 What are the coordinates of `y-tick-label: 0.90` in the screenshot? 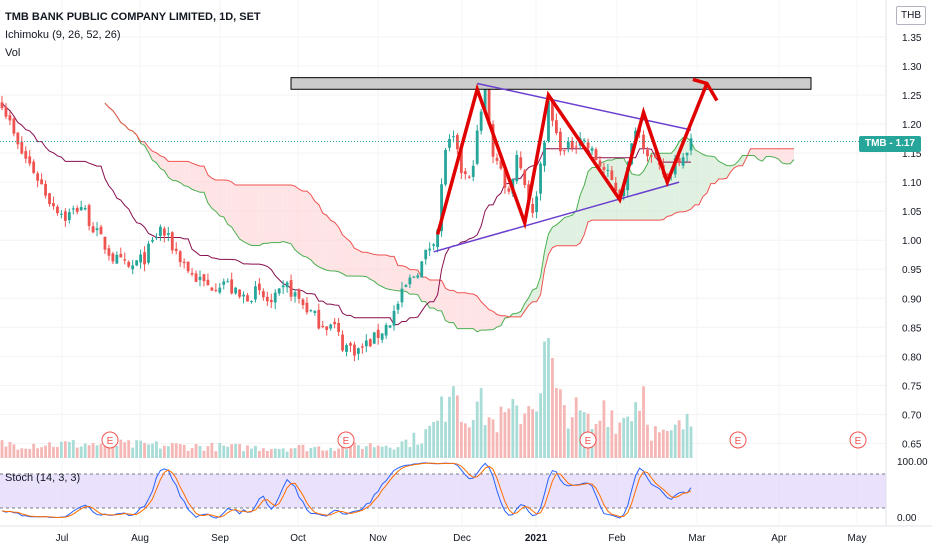 It's located at (912, 299).